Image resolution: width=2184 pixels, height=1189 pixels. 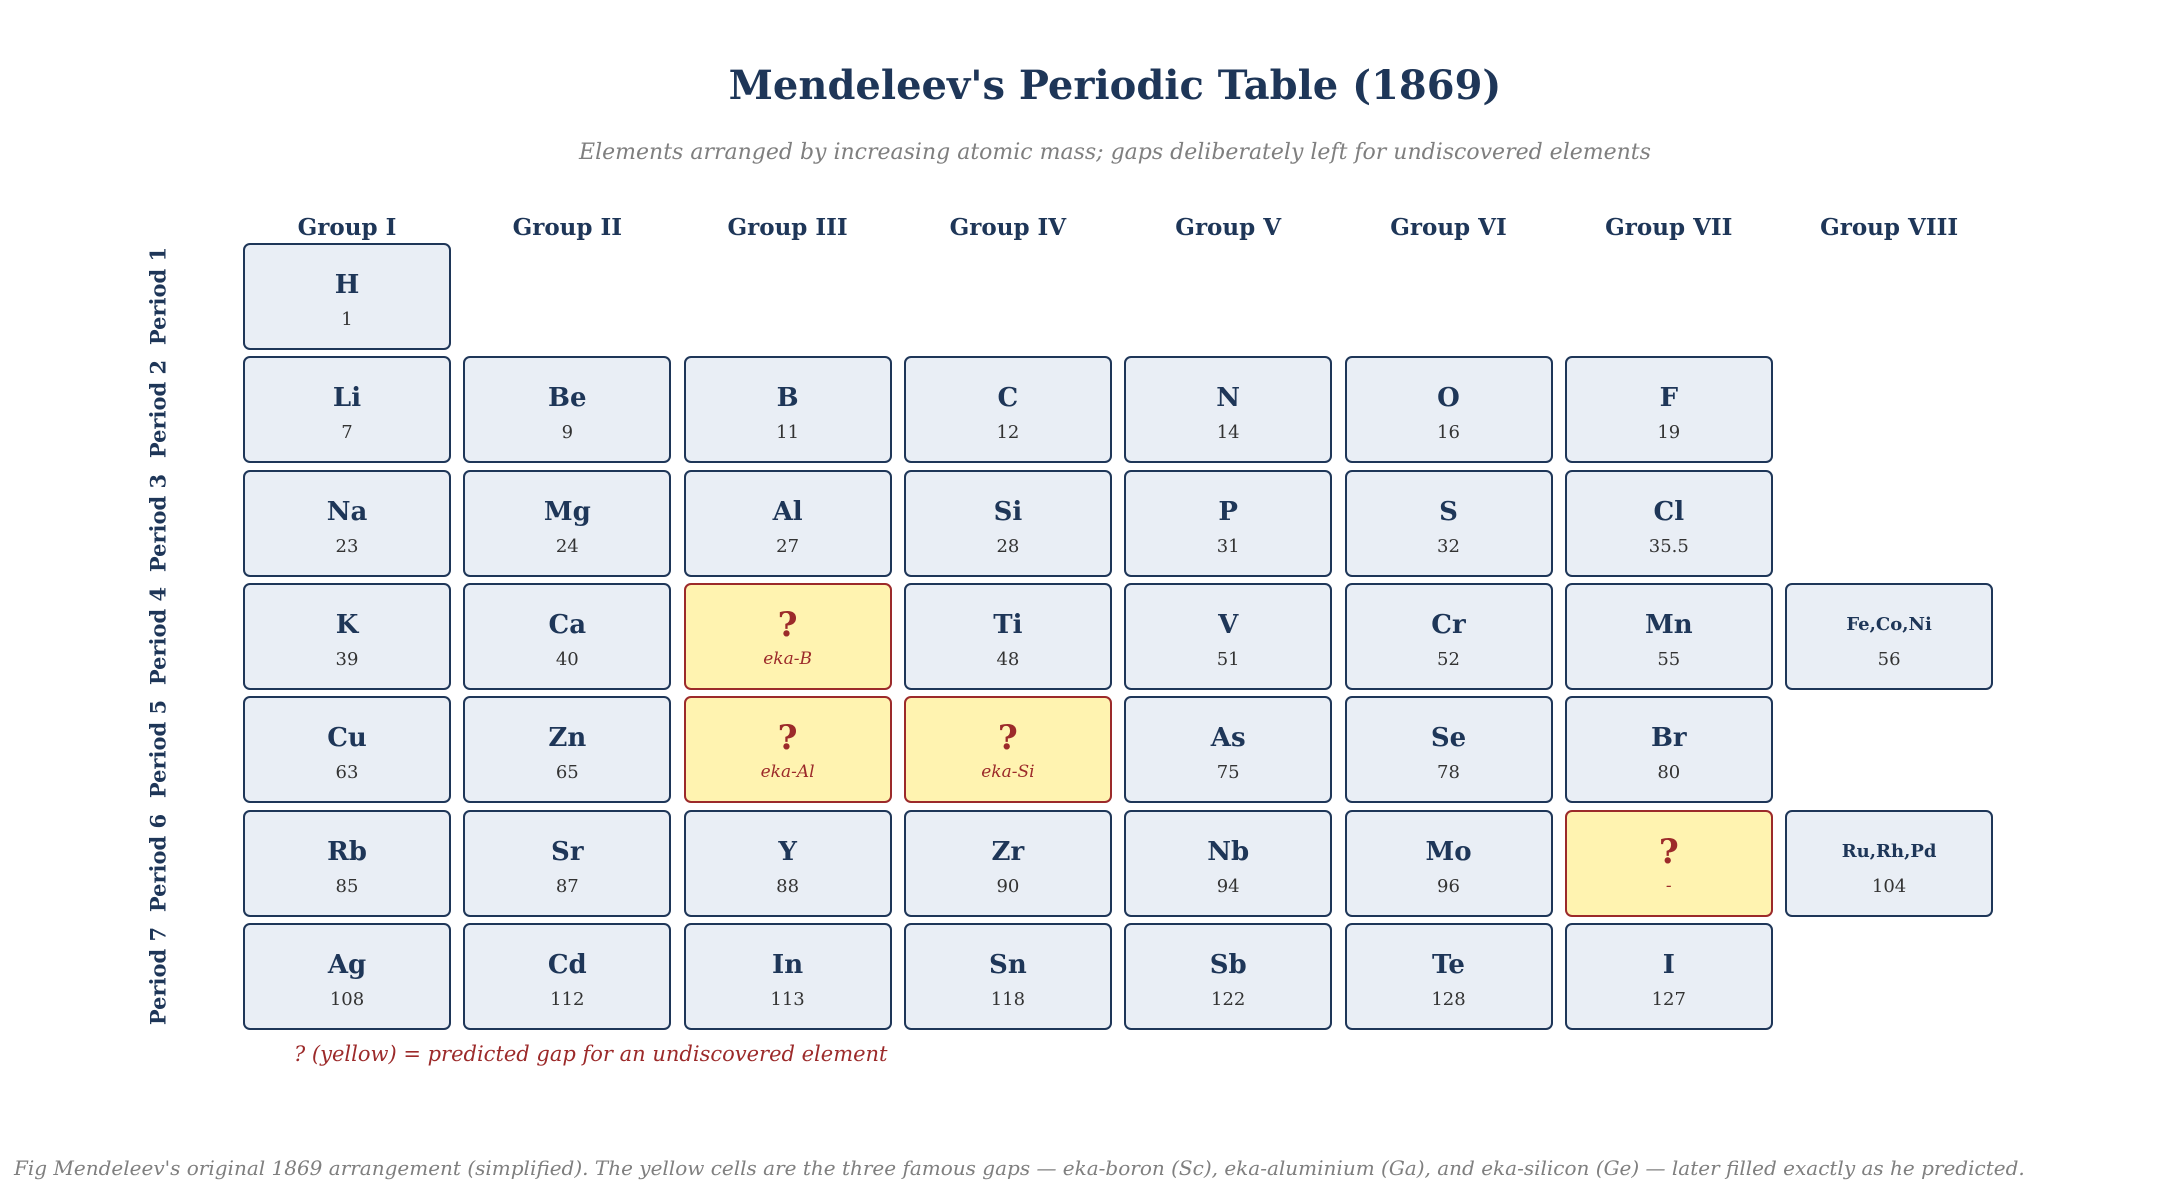 I want to click on element-cell: B 11, so click(x=787, y=410).